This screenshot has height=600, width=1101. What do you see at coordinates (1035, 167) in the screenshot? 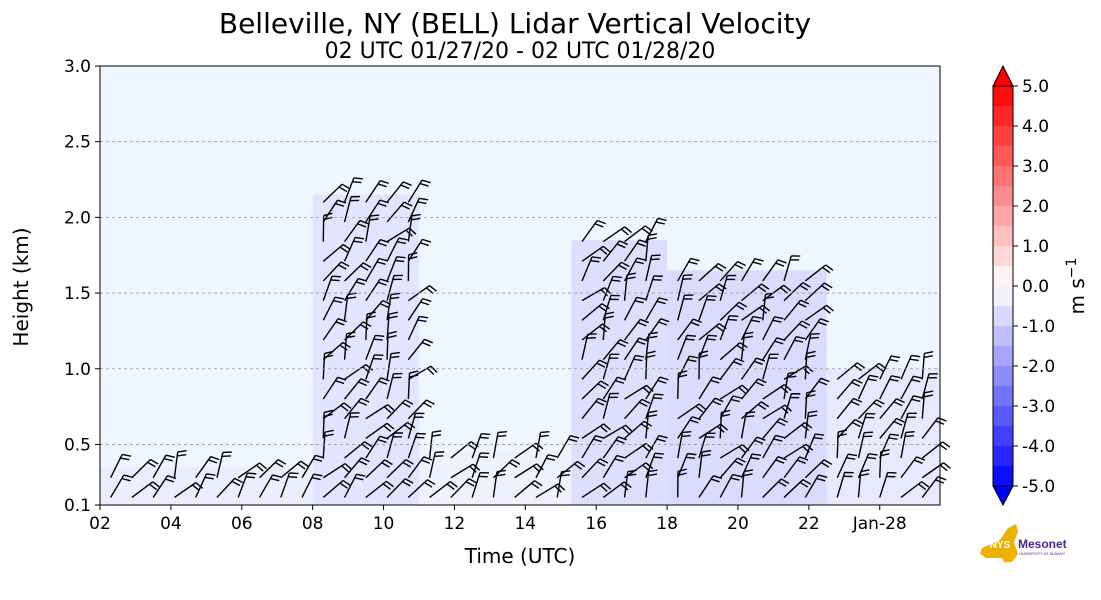
I see `colorbar-tick-label: 3.0` at bounding box center [1035, 167].